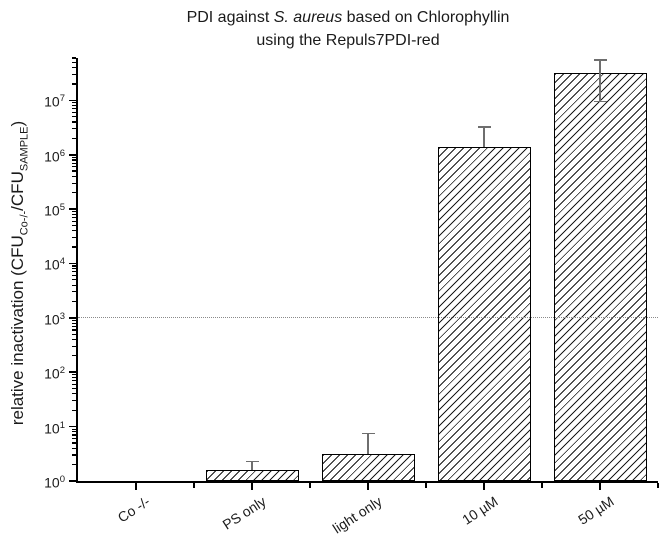 This screenshot has width=667, height=543. What do you see at coordinates (54, 156) in the screenshot?
I see `y-tick-label: 10⁶` at bounding box center [54, 156].